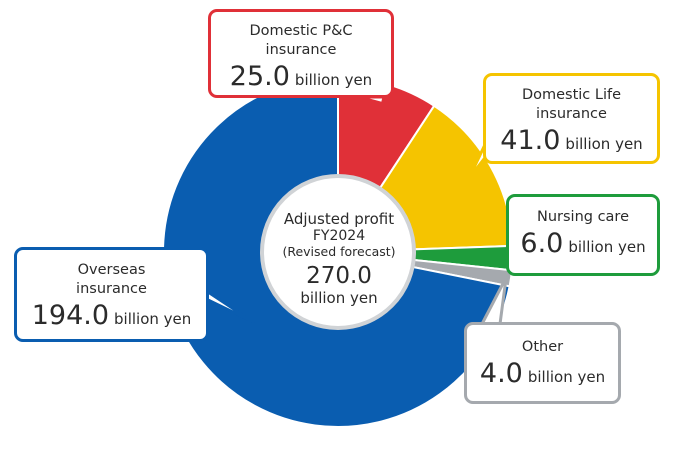 The height and width of the screenshot is (450, 676). Describe the element at coordinates (259, 76) in the screenshot. I see `callout-value: 25.0` at that location.